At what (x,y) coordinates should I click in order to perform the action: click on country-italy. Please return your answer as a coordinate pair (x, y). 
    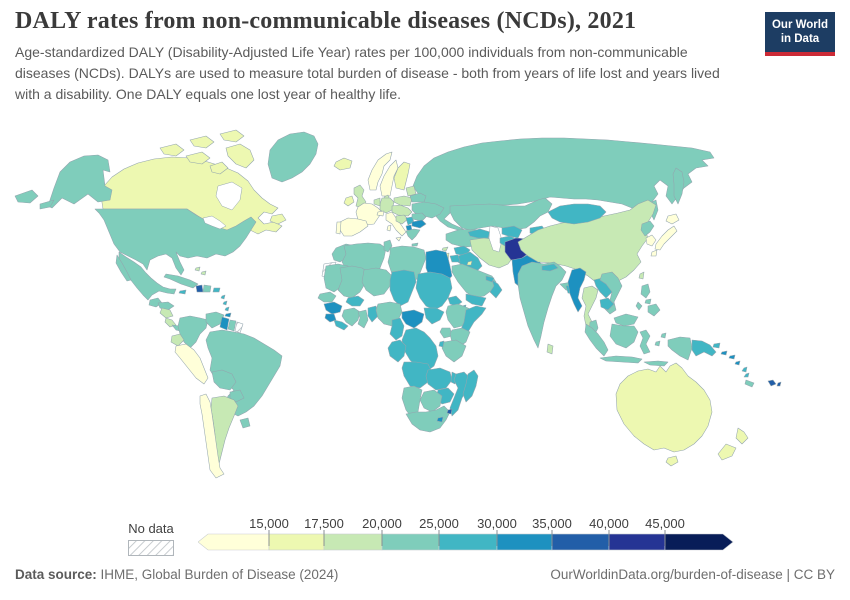
    Looking at the image, I should click on (396, 226).